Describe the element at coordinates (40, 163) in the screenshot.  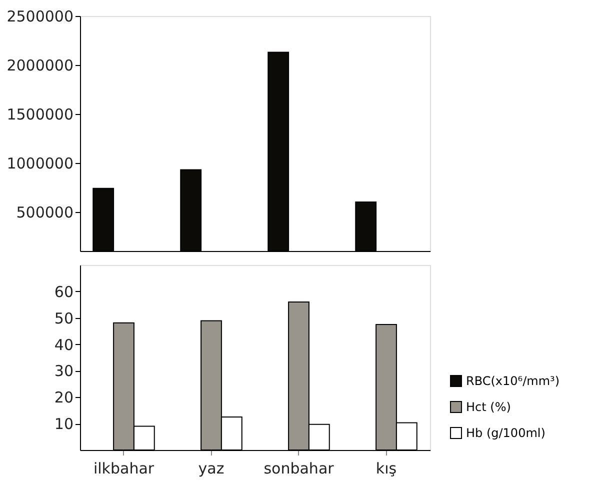
I see `y-tick-label: 1000000` at that location.